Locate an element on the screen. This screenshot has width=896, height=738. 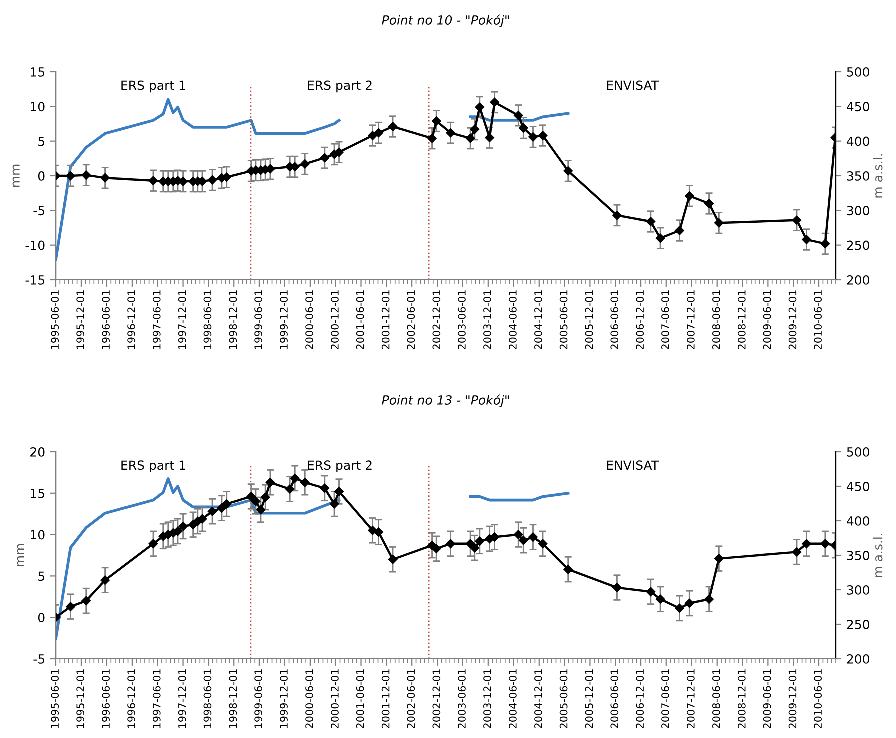
y-tick-label: 10 is located at coordinates (38, 107).